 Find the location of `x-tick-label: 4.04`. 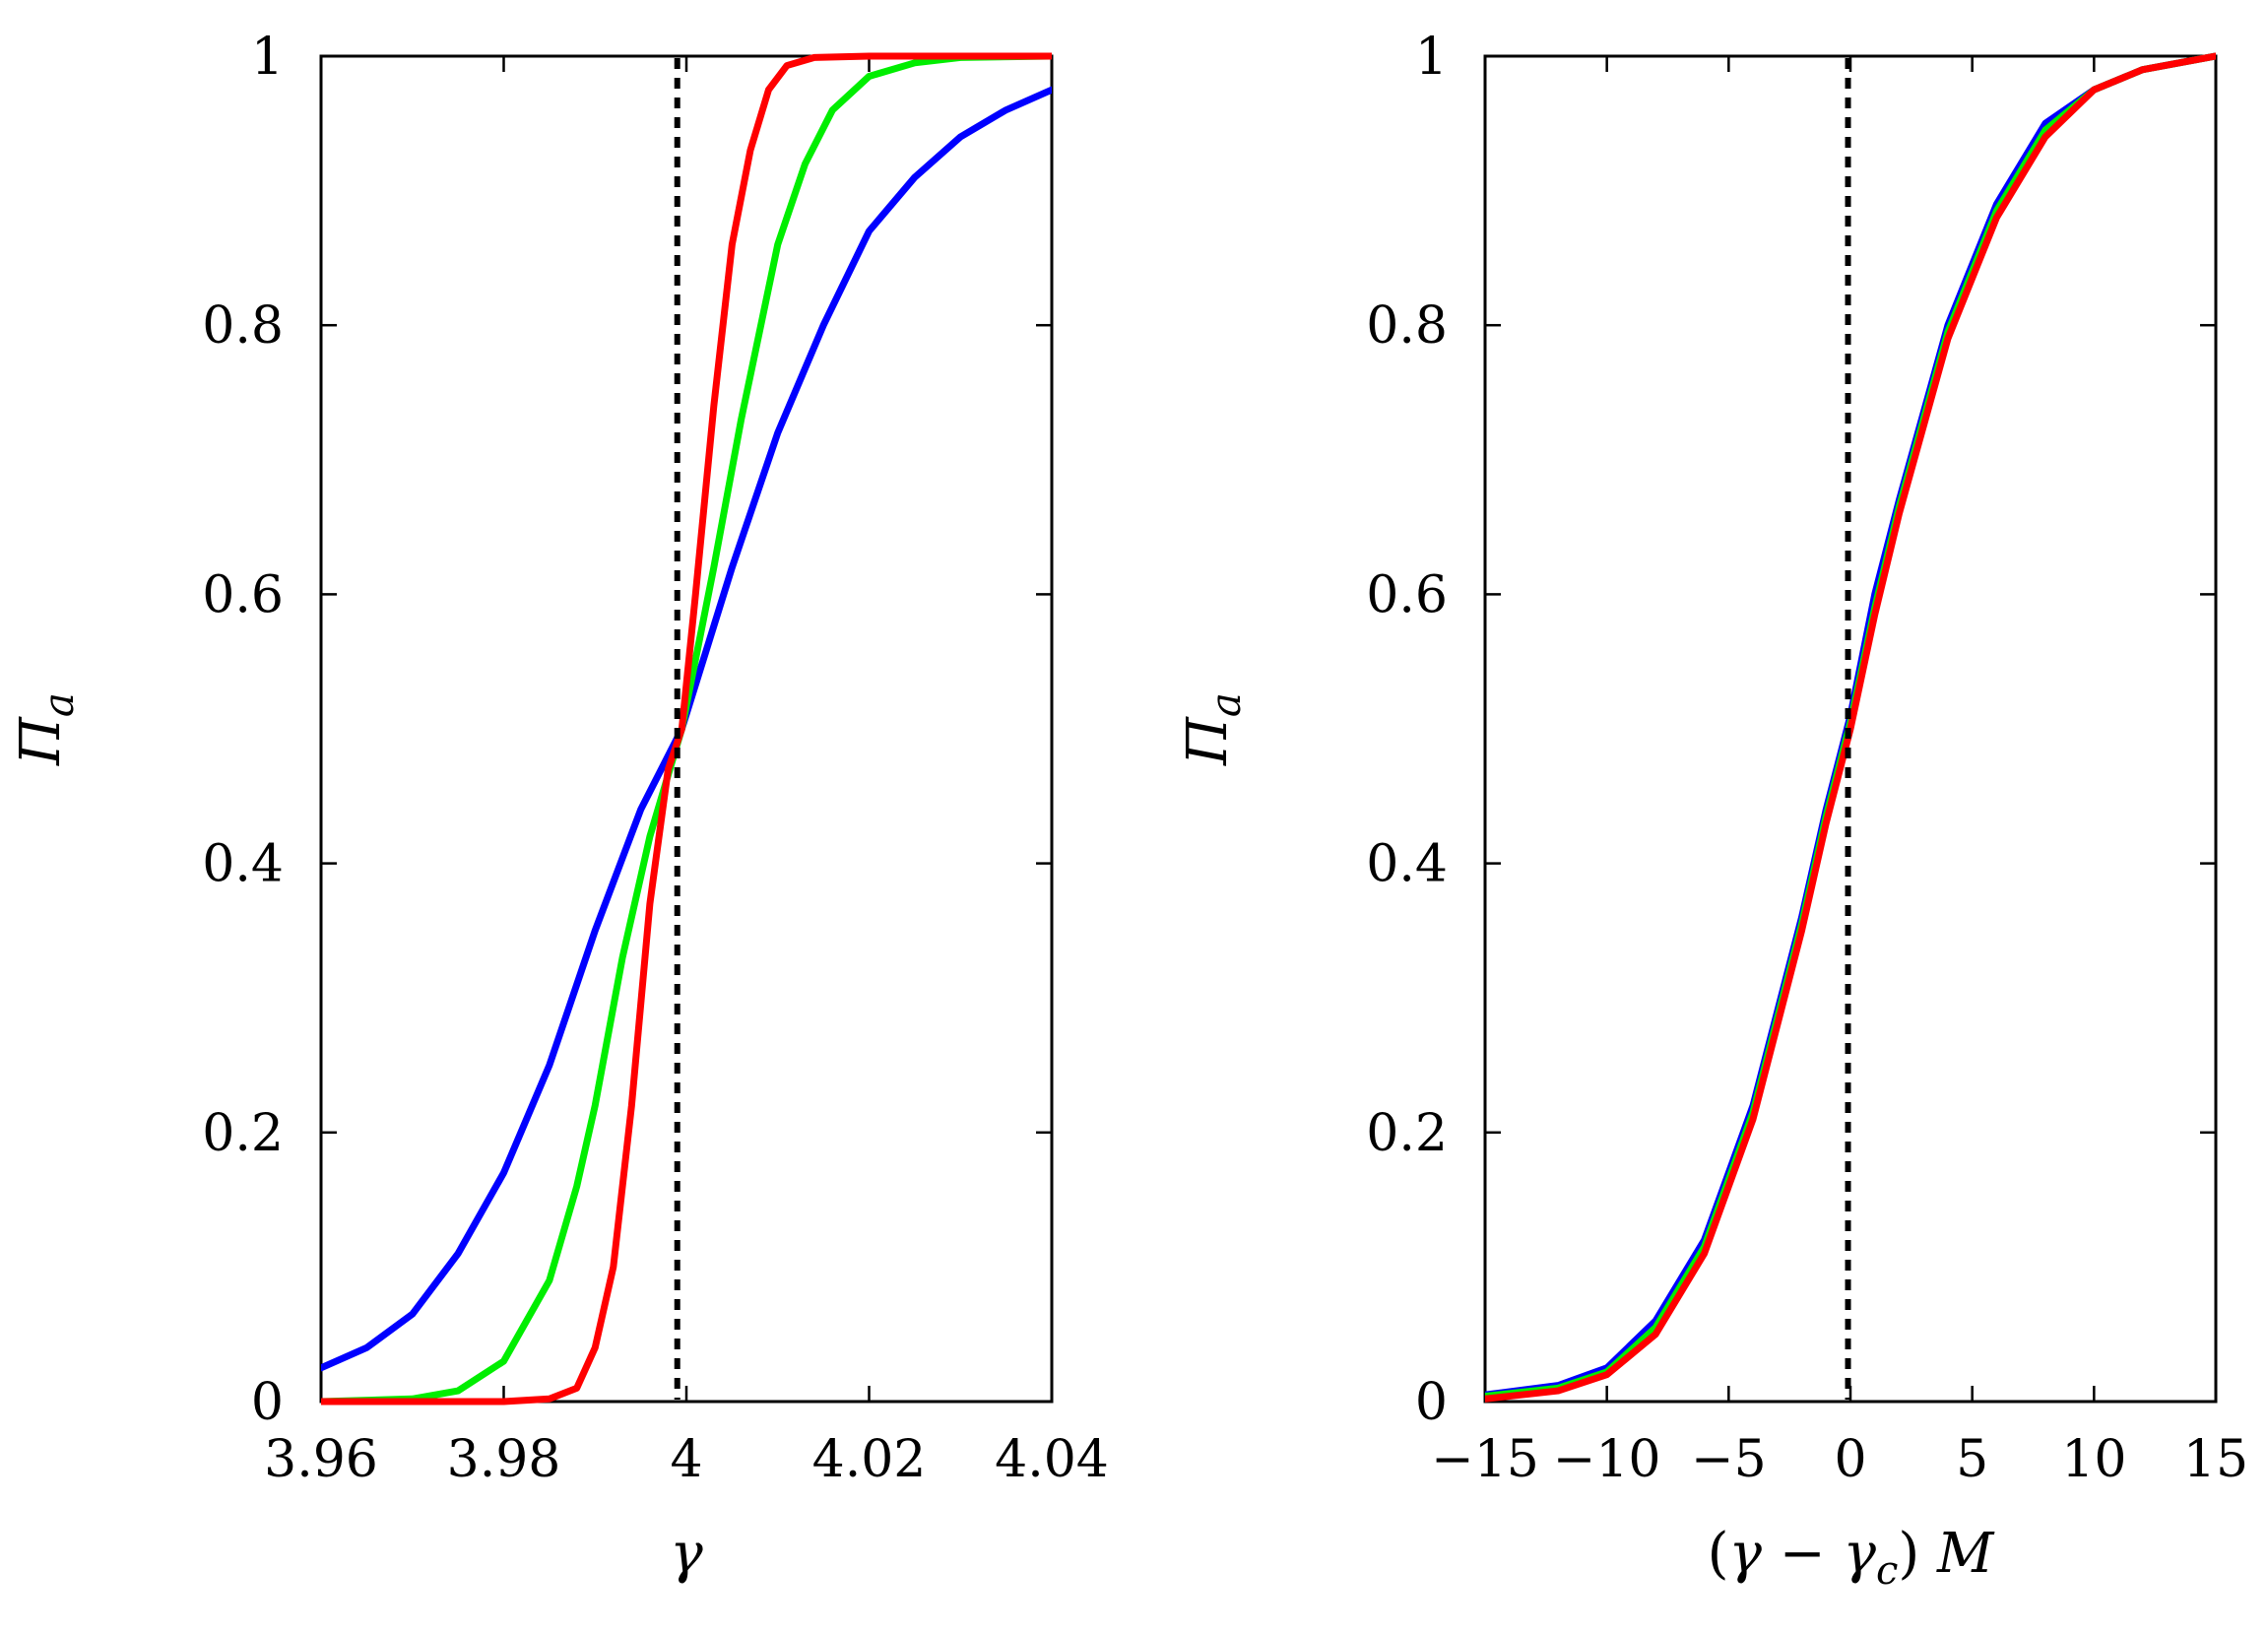

x-tick-label: 4.04 is located at coordinates (1052, 1459).